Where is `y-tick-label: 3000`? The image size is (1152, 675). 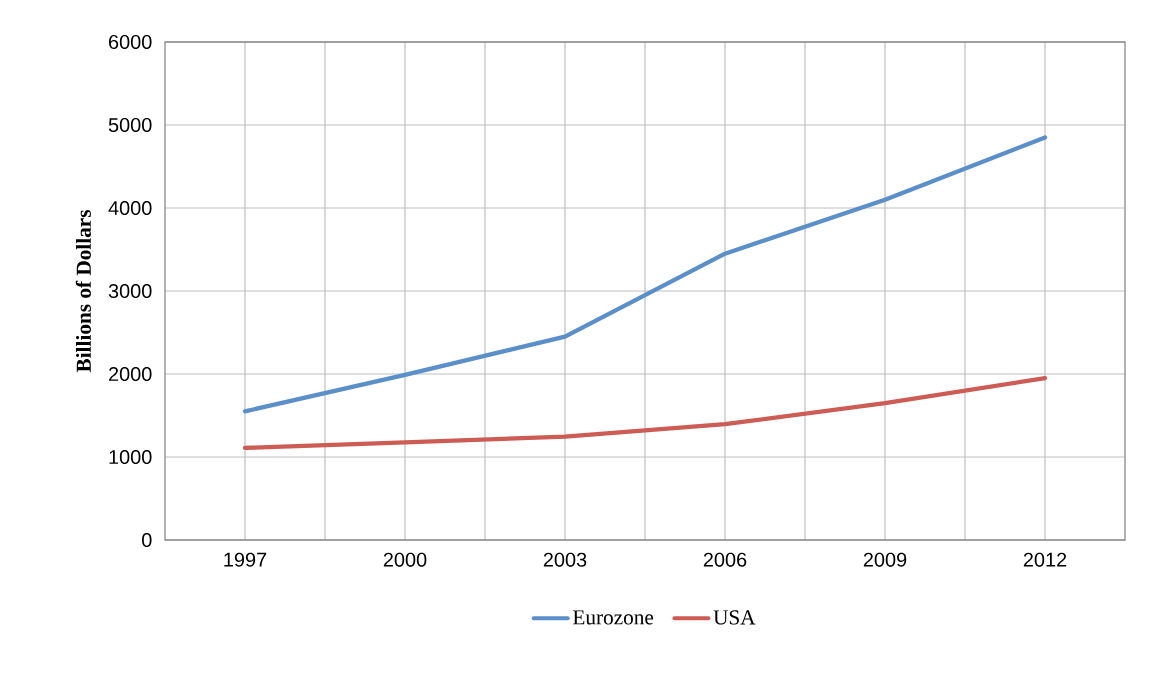
y-tick-label: 3000 is located at coordinates (130, 291).